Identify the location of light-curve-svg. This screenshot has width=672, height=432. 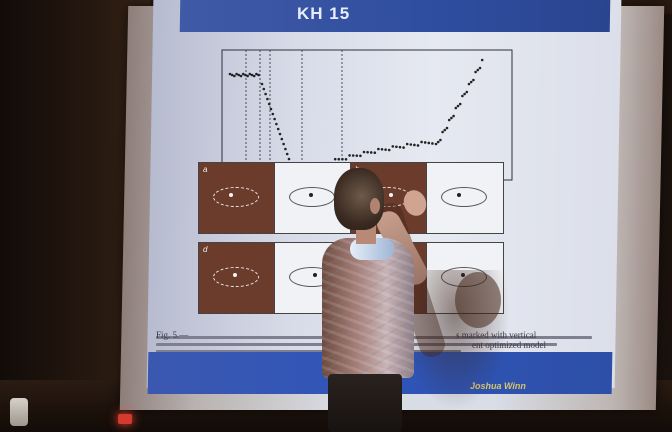
(367, 115).